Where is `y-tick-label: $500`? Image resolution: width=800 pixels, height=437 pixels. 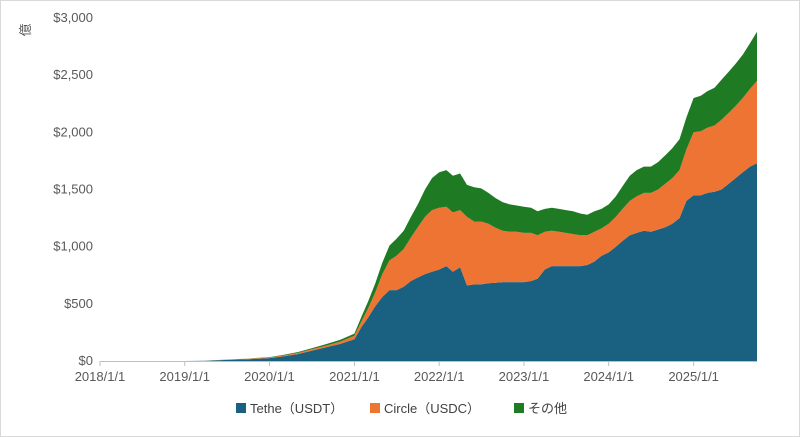
y-tick-label: $500 is located at coordinates (78, 303).